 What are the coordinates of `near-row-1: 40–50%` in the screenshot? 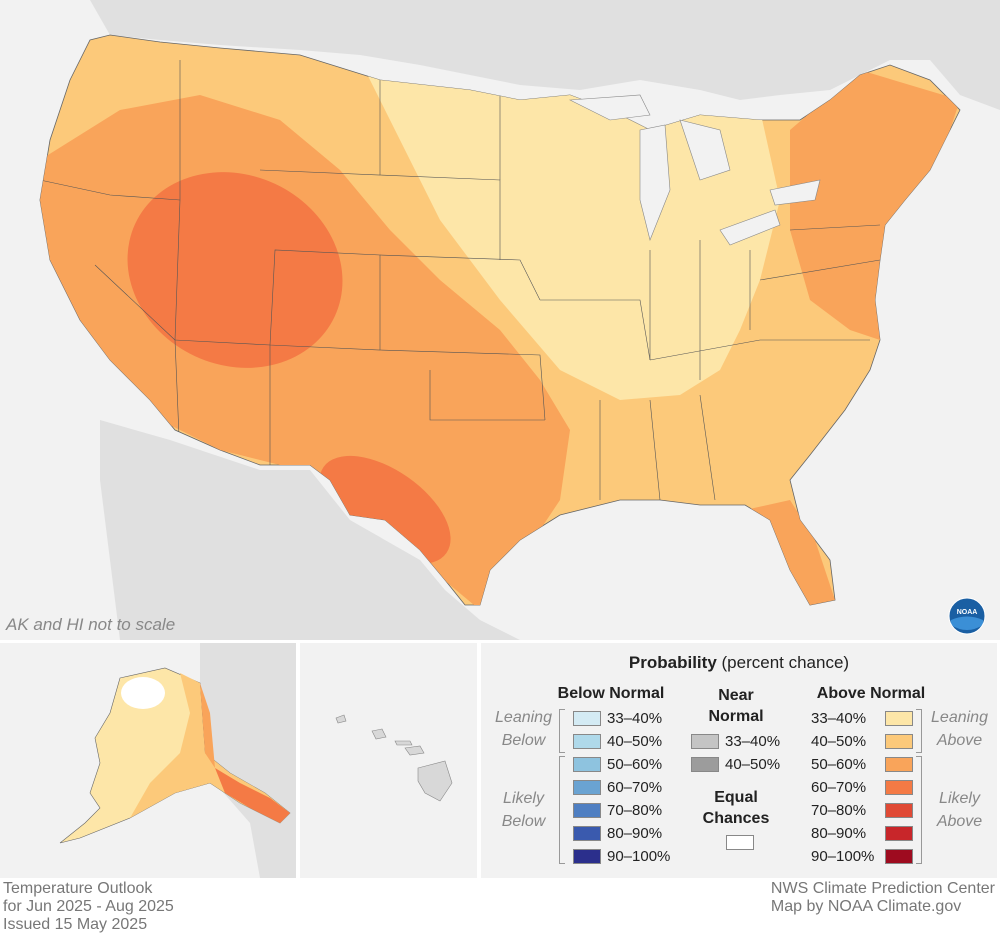 It's located at (735, 764).